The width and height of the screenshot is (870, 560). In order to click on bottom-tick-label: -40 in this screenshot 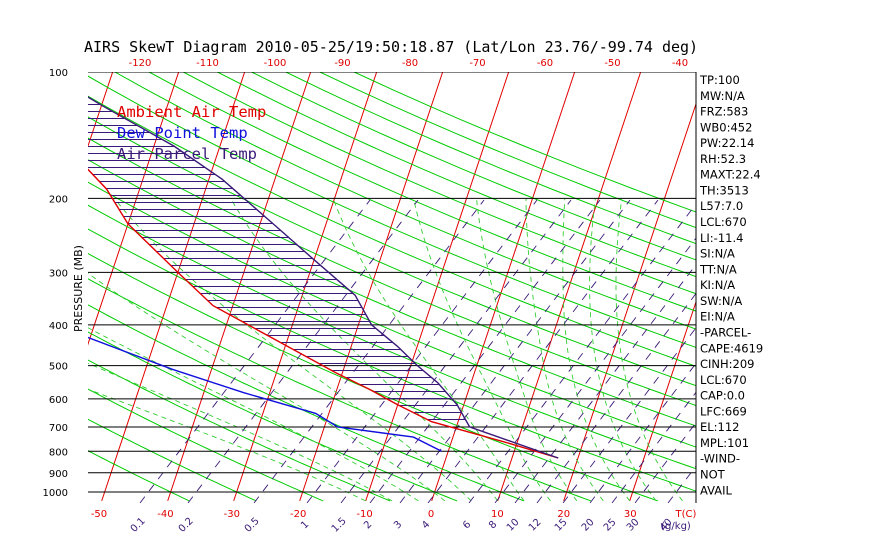, I will do `click(165, 514)`.